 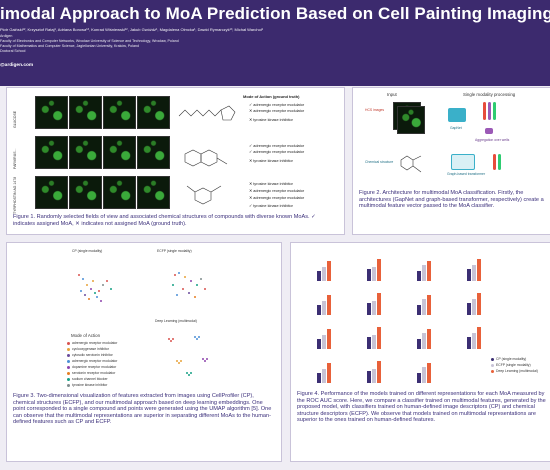 I want to click on graph-transformer-block, so click(x=463, y=162).